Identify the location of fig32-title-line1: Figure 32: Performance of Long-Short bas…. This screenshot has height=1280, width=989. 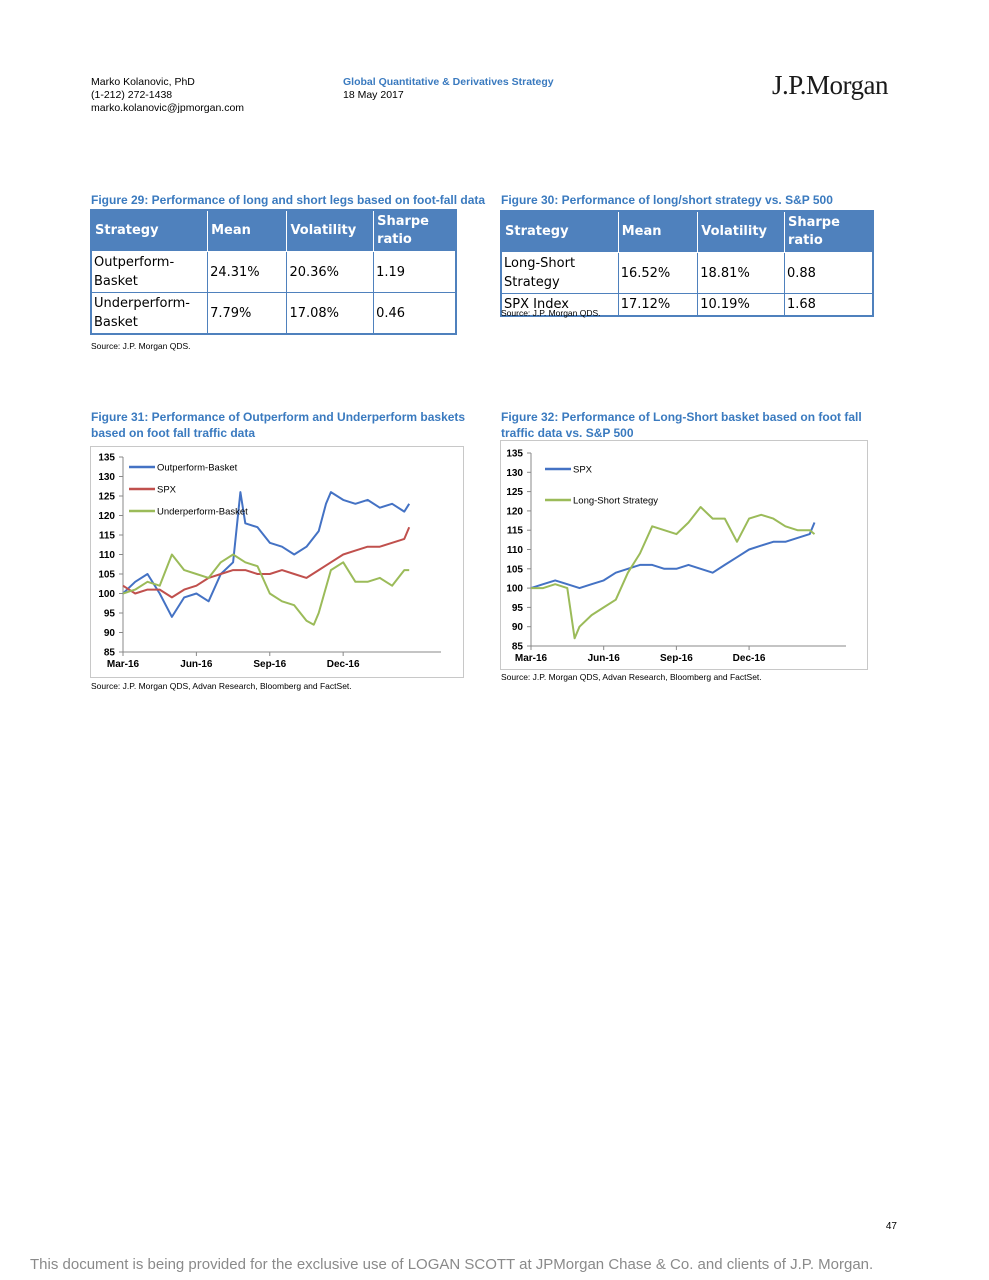
(681, 417).